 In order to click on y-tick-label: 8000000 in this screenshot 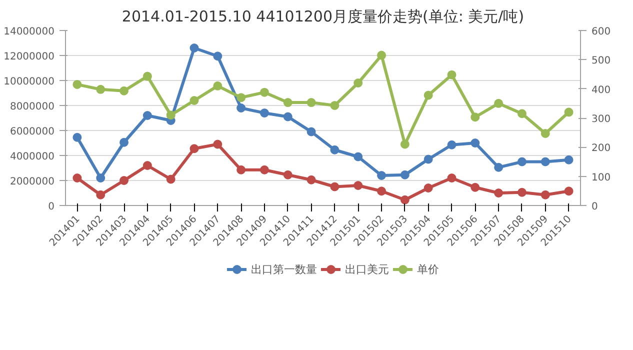, I will do `click(32, 107)`.